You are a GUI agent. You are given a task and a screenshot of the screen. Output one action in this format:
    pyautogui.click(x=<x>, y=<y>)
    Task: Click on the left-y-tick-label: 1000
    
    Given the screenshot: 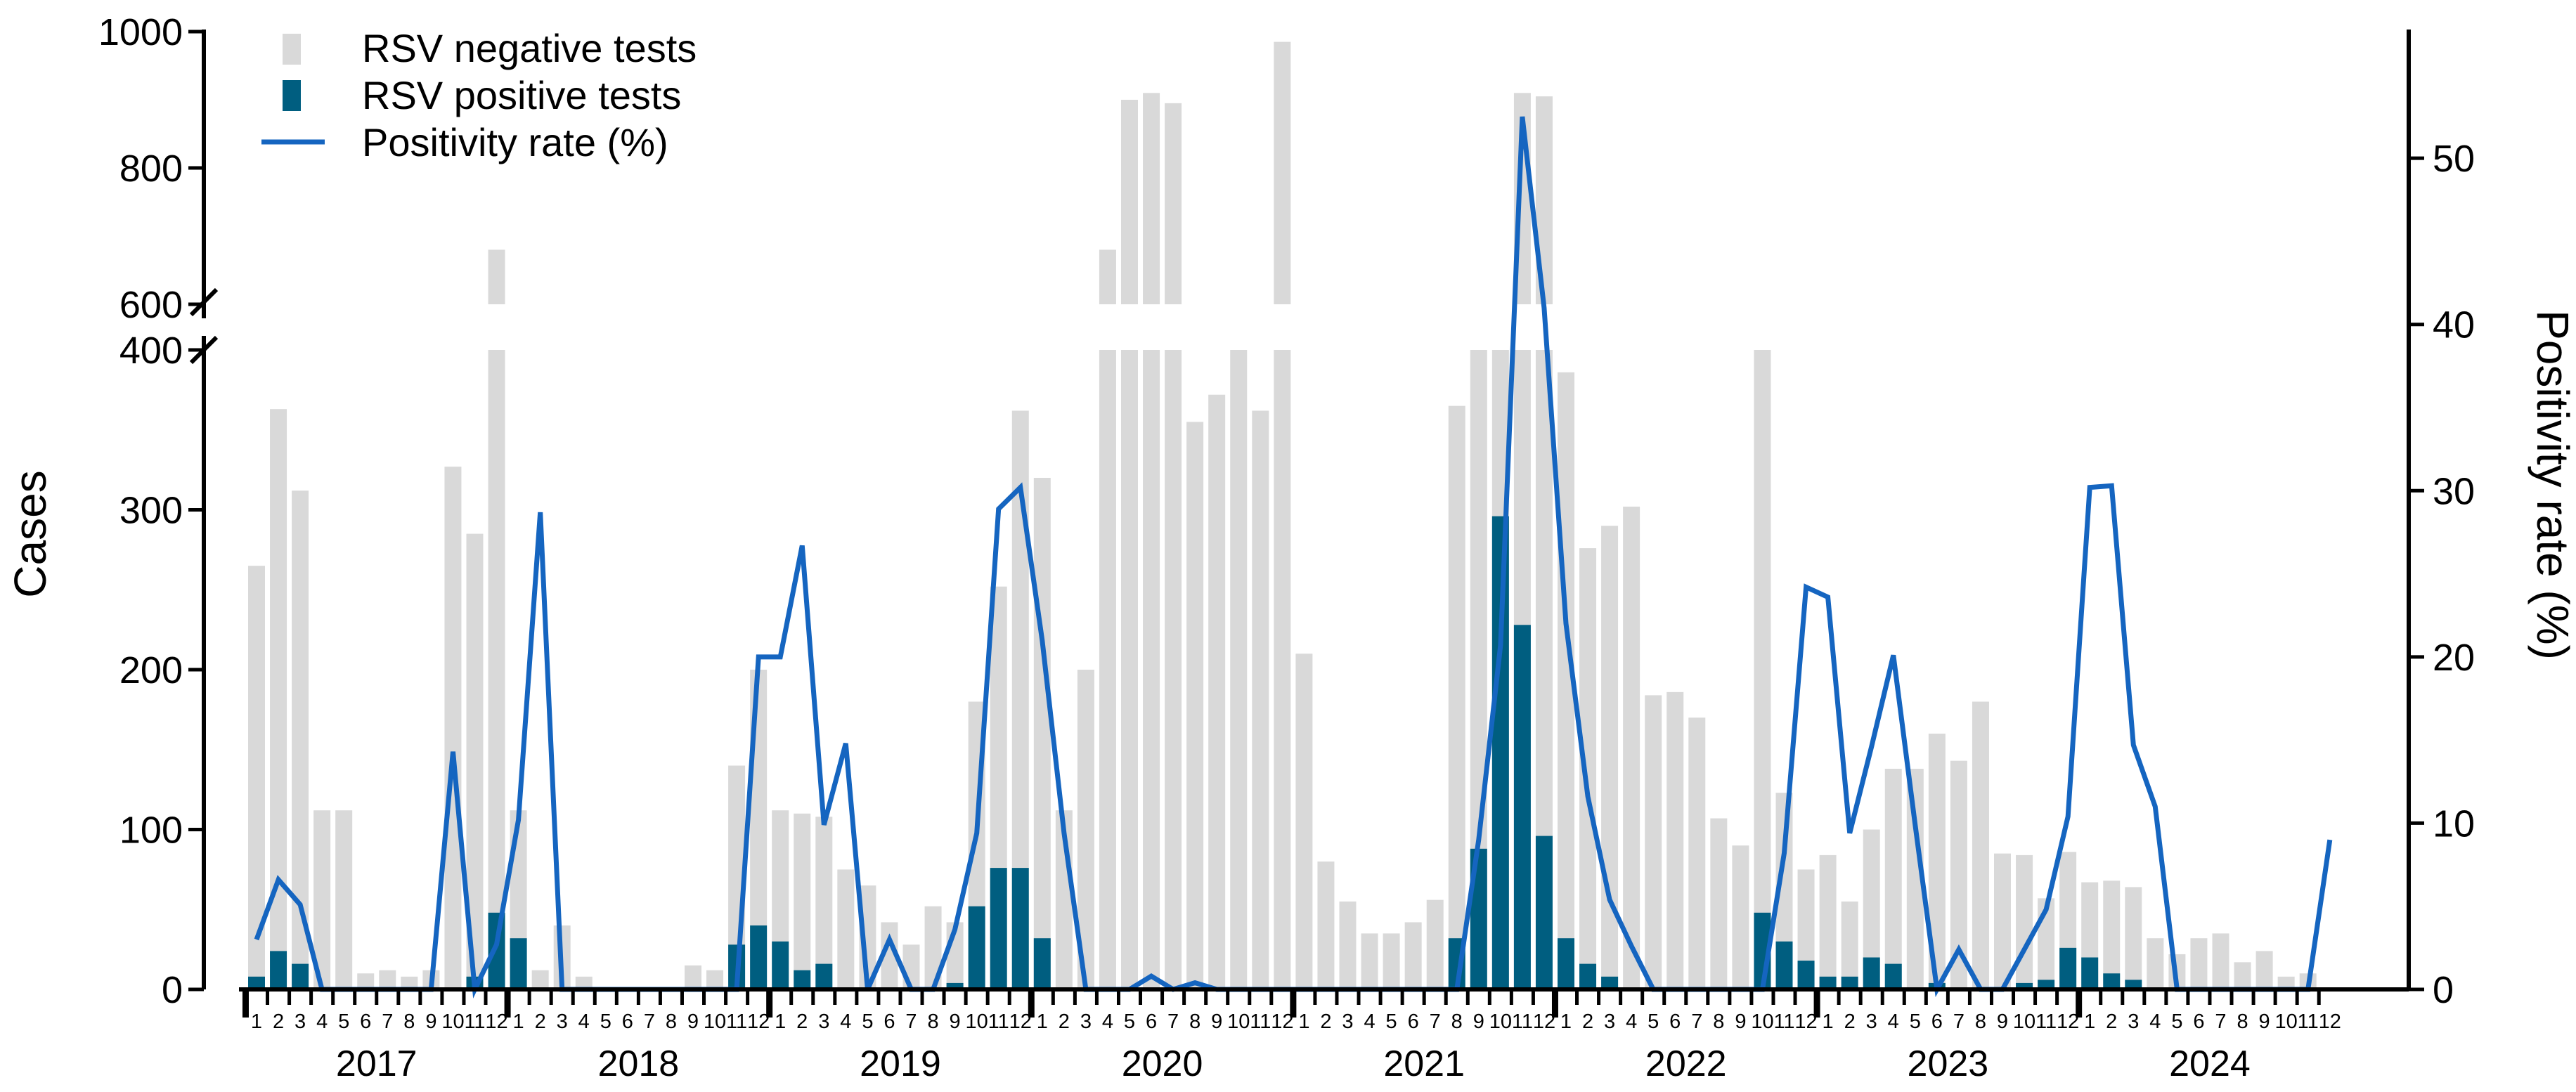 What is the action you would take?
    pyautogui.click(x=141, y=32)
    